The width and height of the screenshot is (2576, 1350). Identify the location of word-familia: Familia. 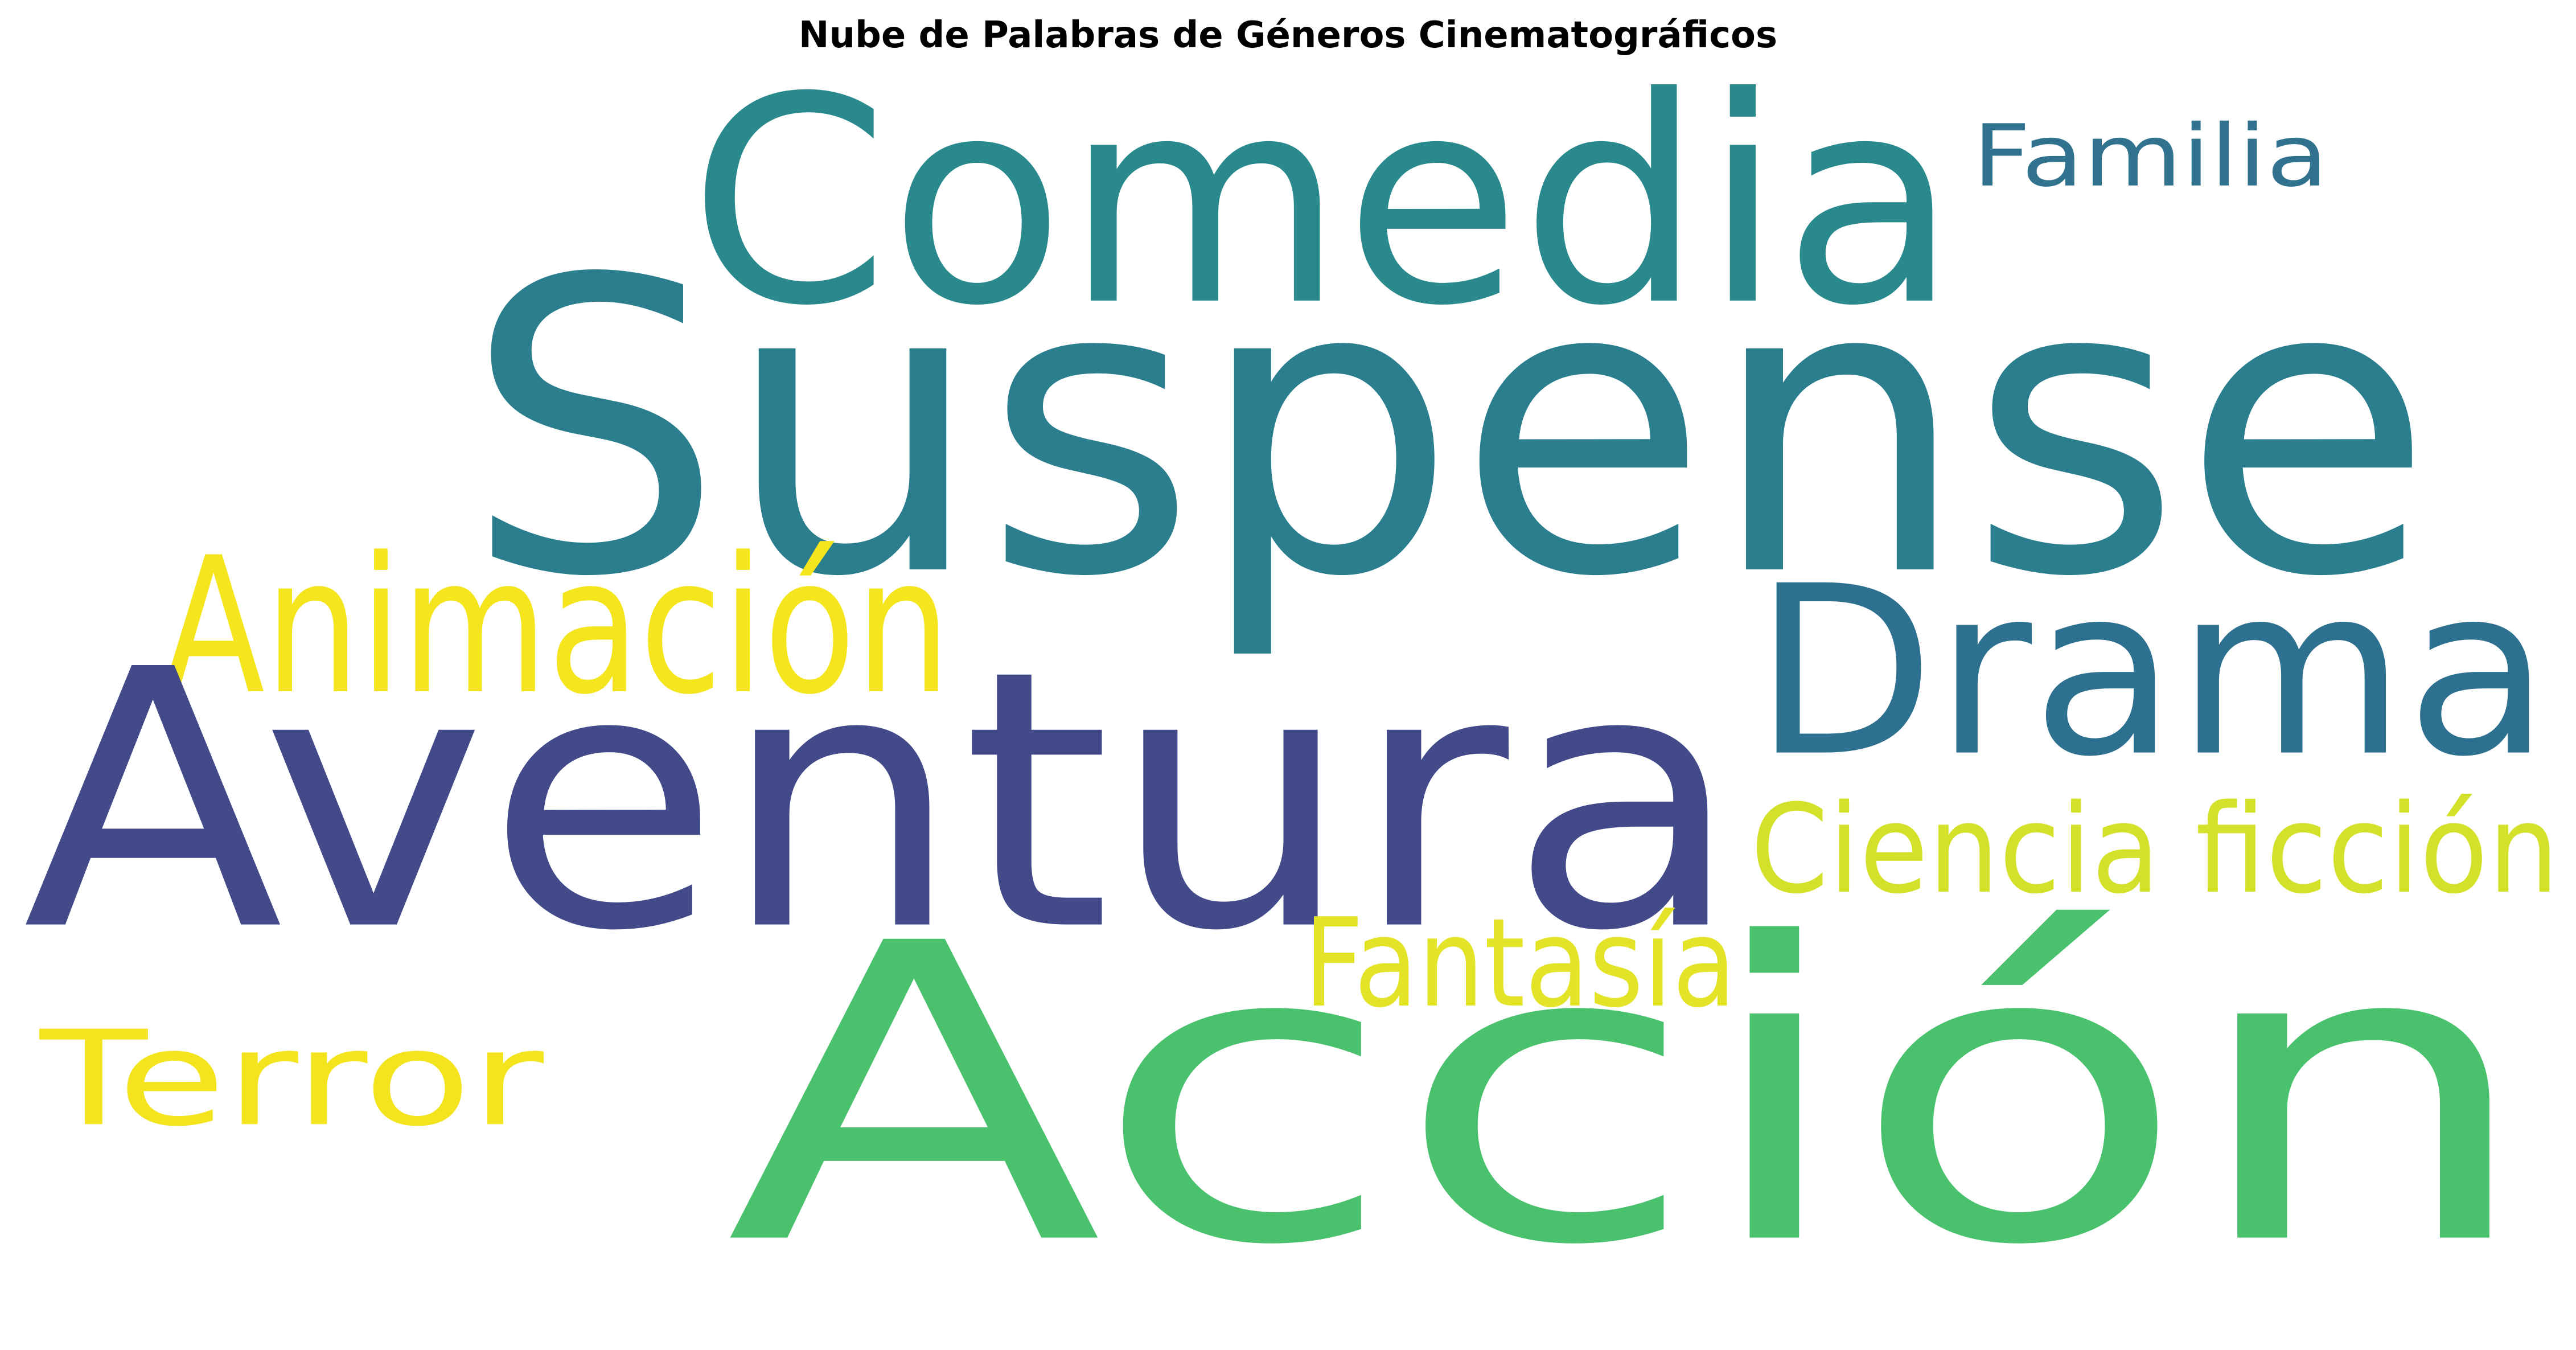
(2150, 156).